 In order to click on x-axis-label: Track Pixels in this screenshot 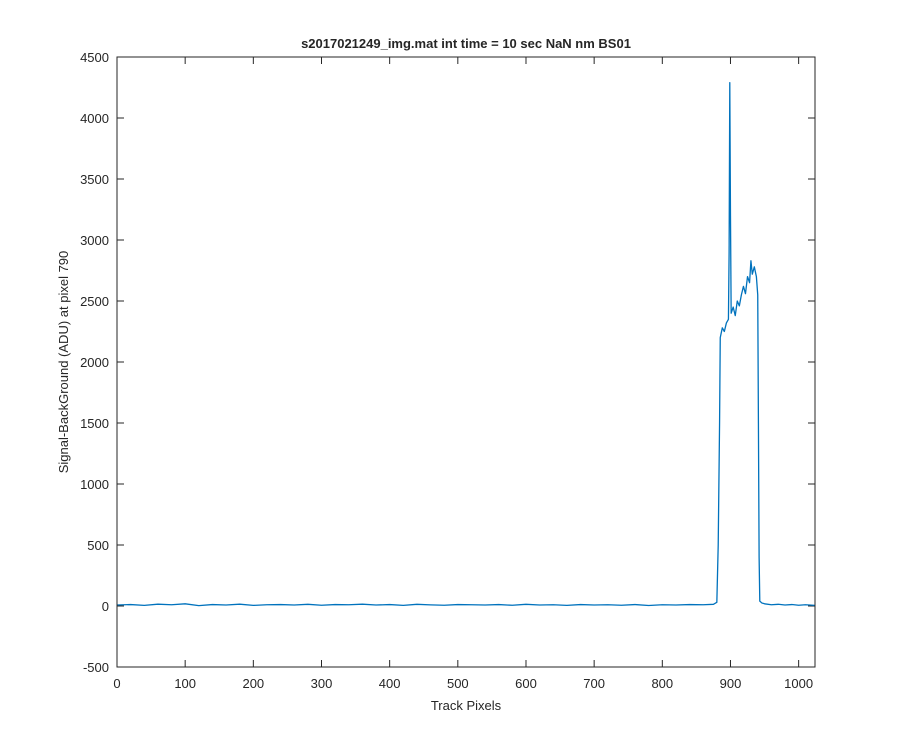, I will do `click(466, 705)`.